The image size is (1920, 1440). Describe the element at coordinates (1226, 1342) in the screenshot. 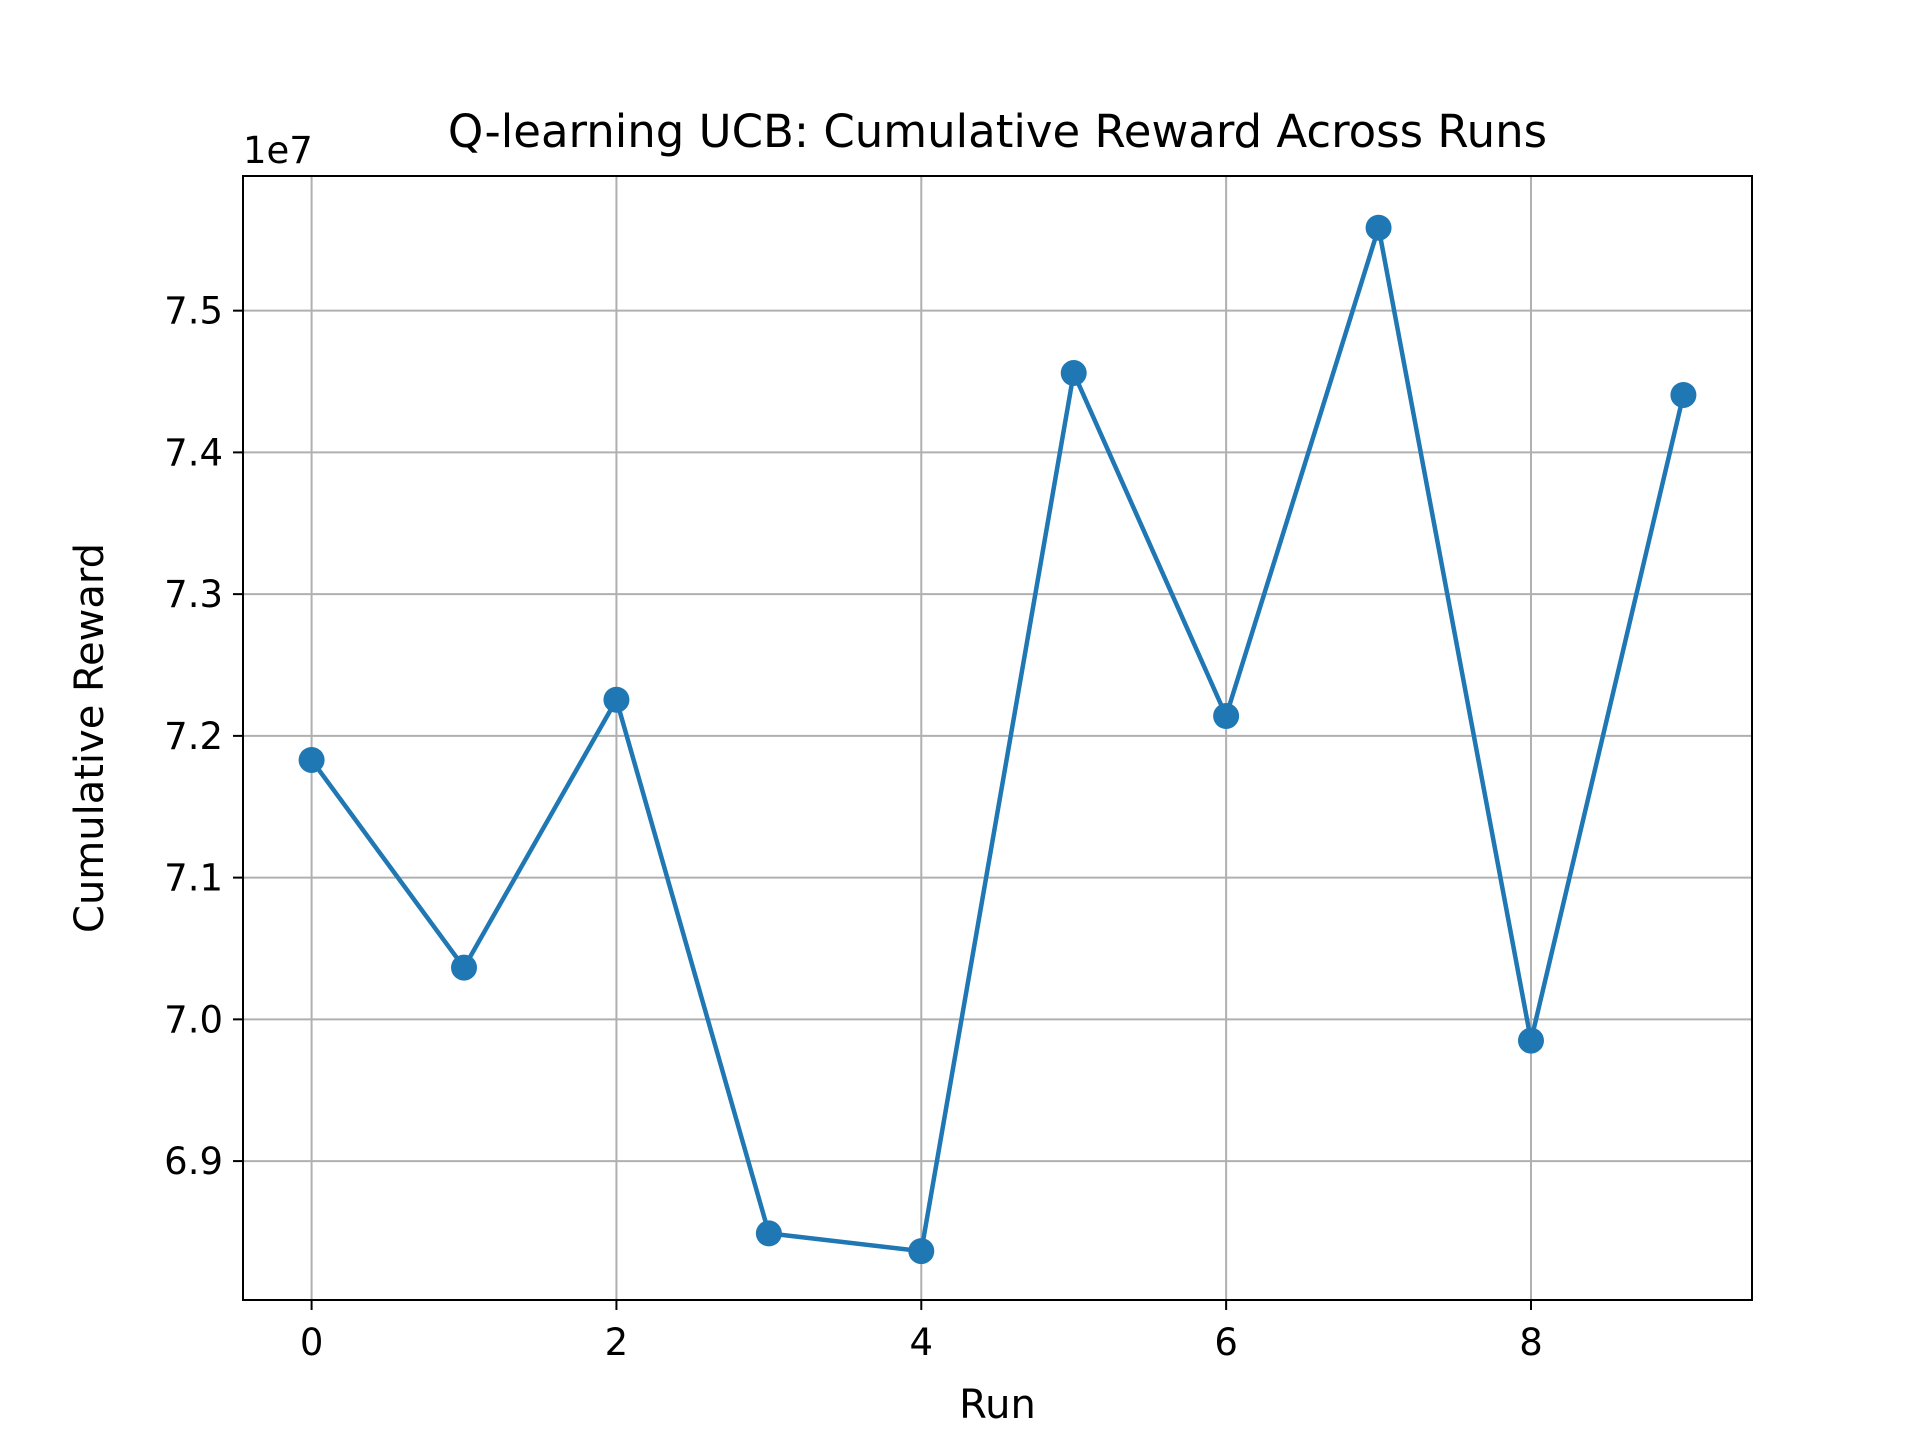

I see `x-tick-label: 6` at that location.